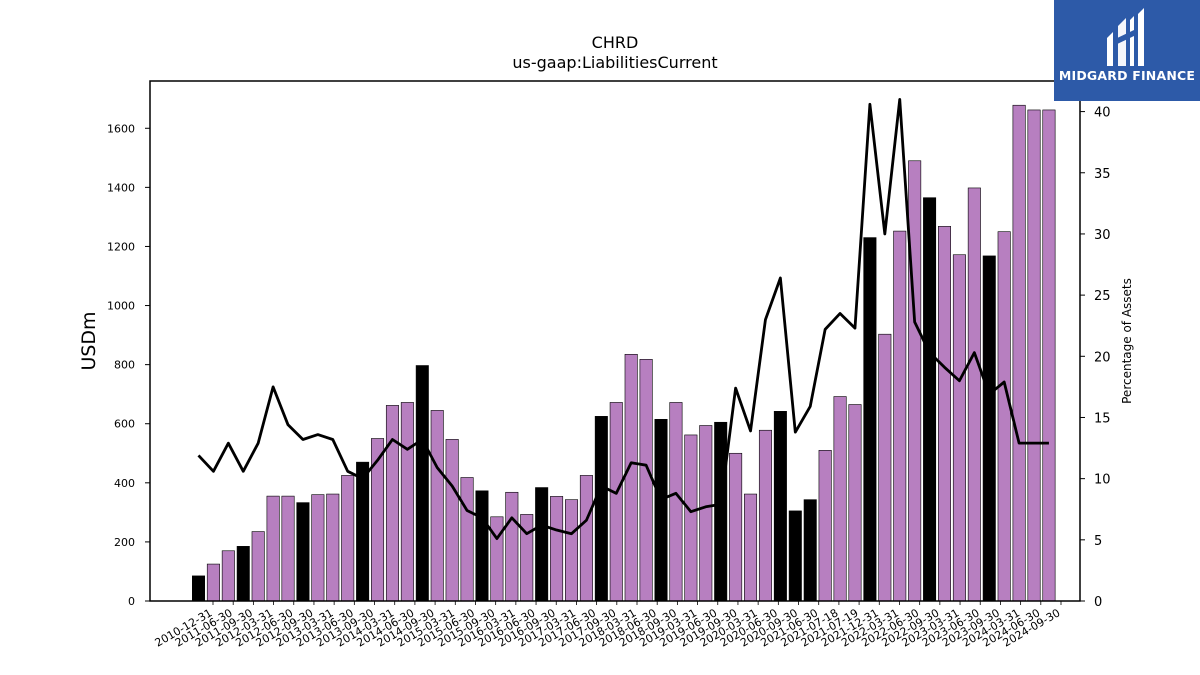 The width and height of the screenshot is (1200, 675). Describe the element at coordinates (124, 542) in the screenshot. I see `y-tick-label: 200` at that location.